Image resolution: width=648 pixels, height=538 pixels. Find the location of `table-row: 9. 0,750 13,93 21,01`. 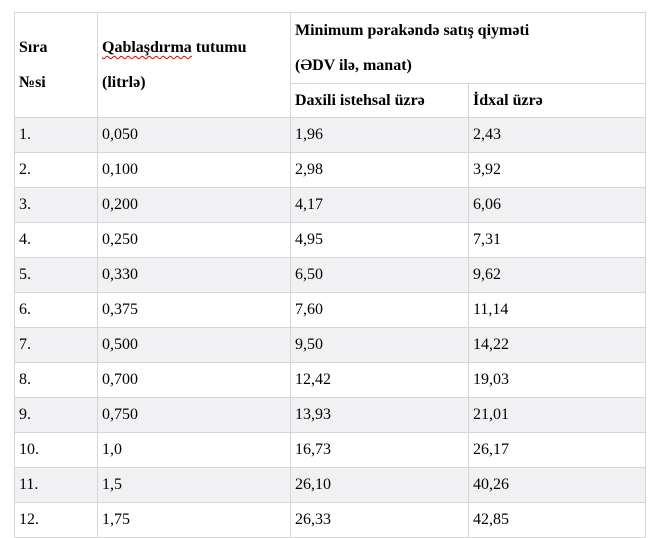

table-row: 9. 0,750 13,93 21,01 is located at coordinates (330, 415).